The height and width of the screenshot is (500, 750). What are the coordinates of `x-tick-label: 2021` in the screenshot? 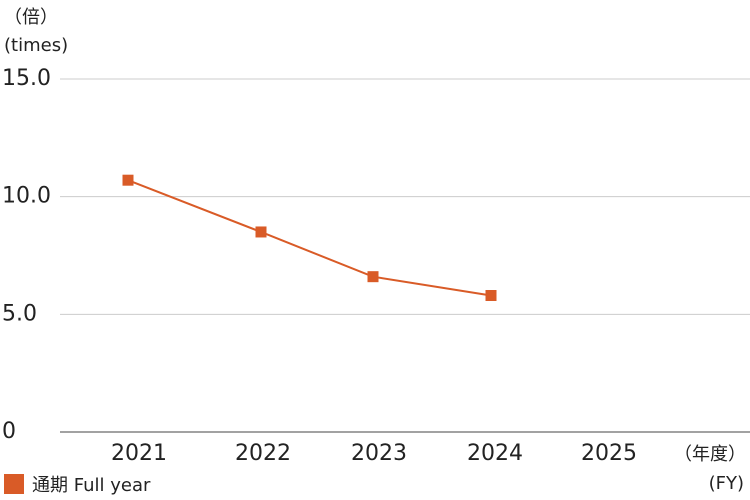 It's located at (139, 453).